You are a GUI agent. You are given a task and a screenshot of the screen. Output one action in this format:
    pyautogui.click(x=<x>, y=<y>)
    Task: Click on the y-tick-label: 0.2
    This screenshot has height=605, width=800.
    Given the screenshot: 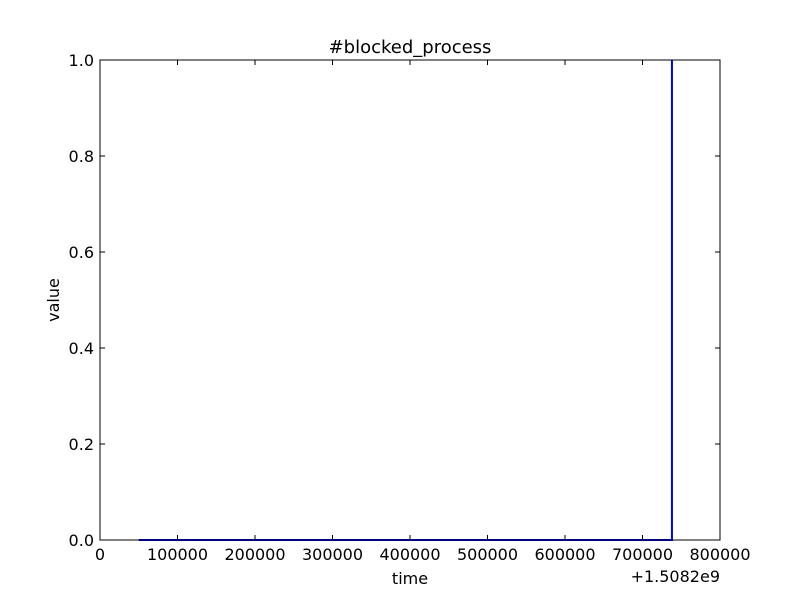 What is the action you would take?
    pyautogui.click(x=81, y=444)
    